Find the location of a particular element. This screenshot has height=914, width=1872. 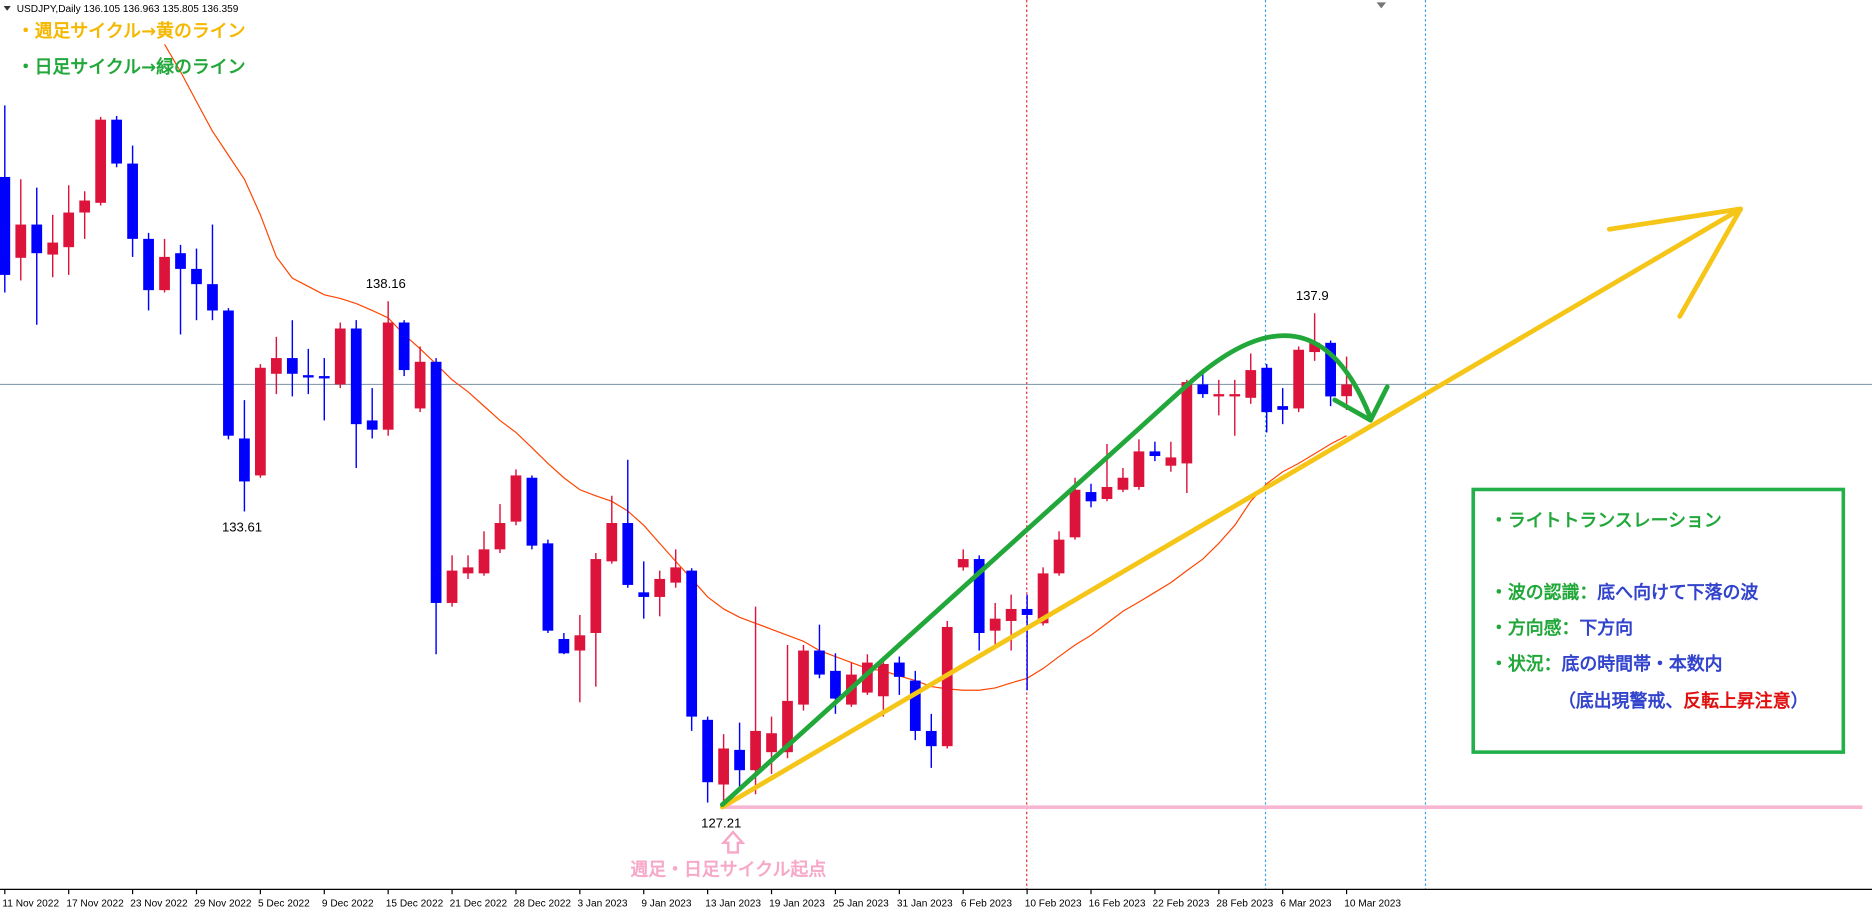

x-tick-label: 11 Nov 2022 is located at coordinates (30, 903).